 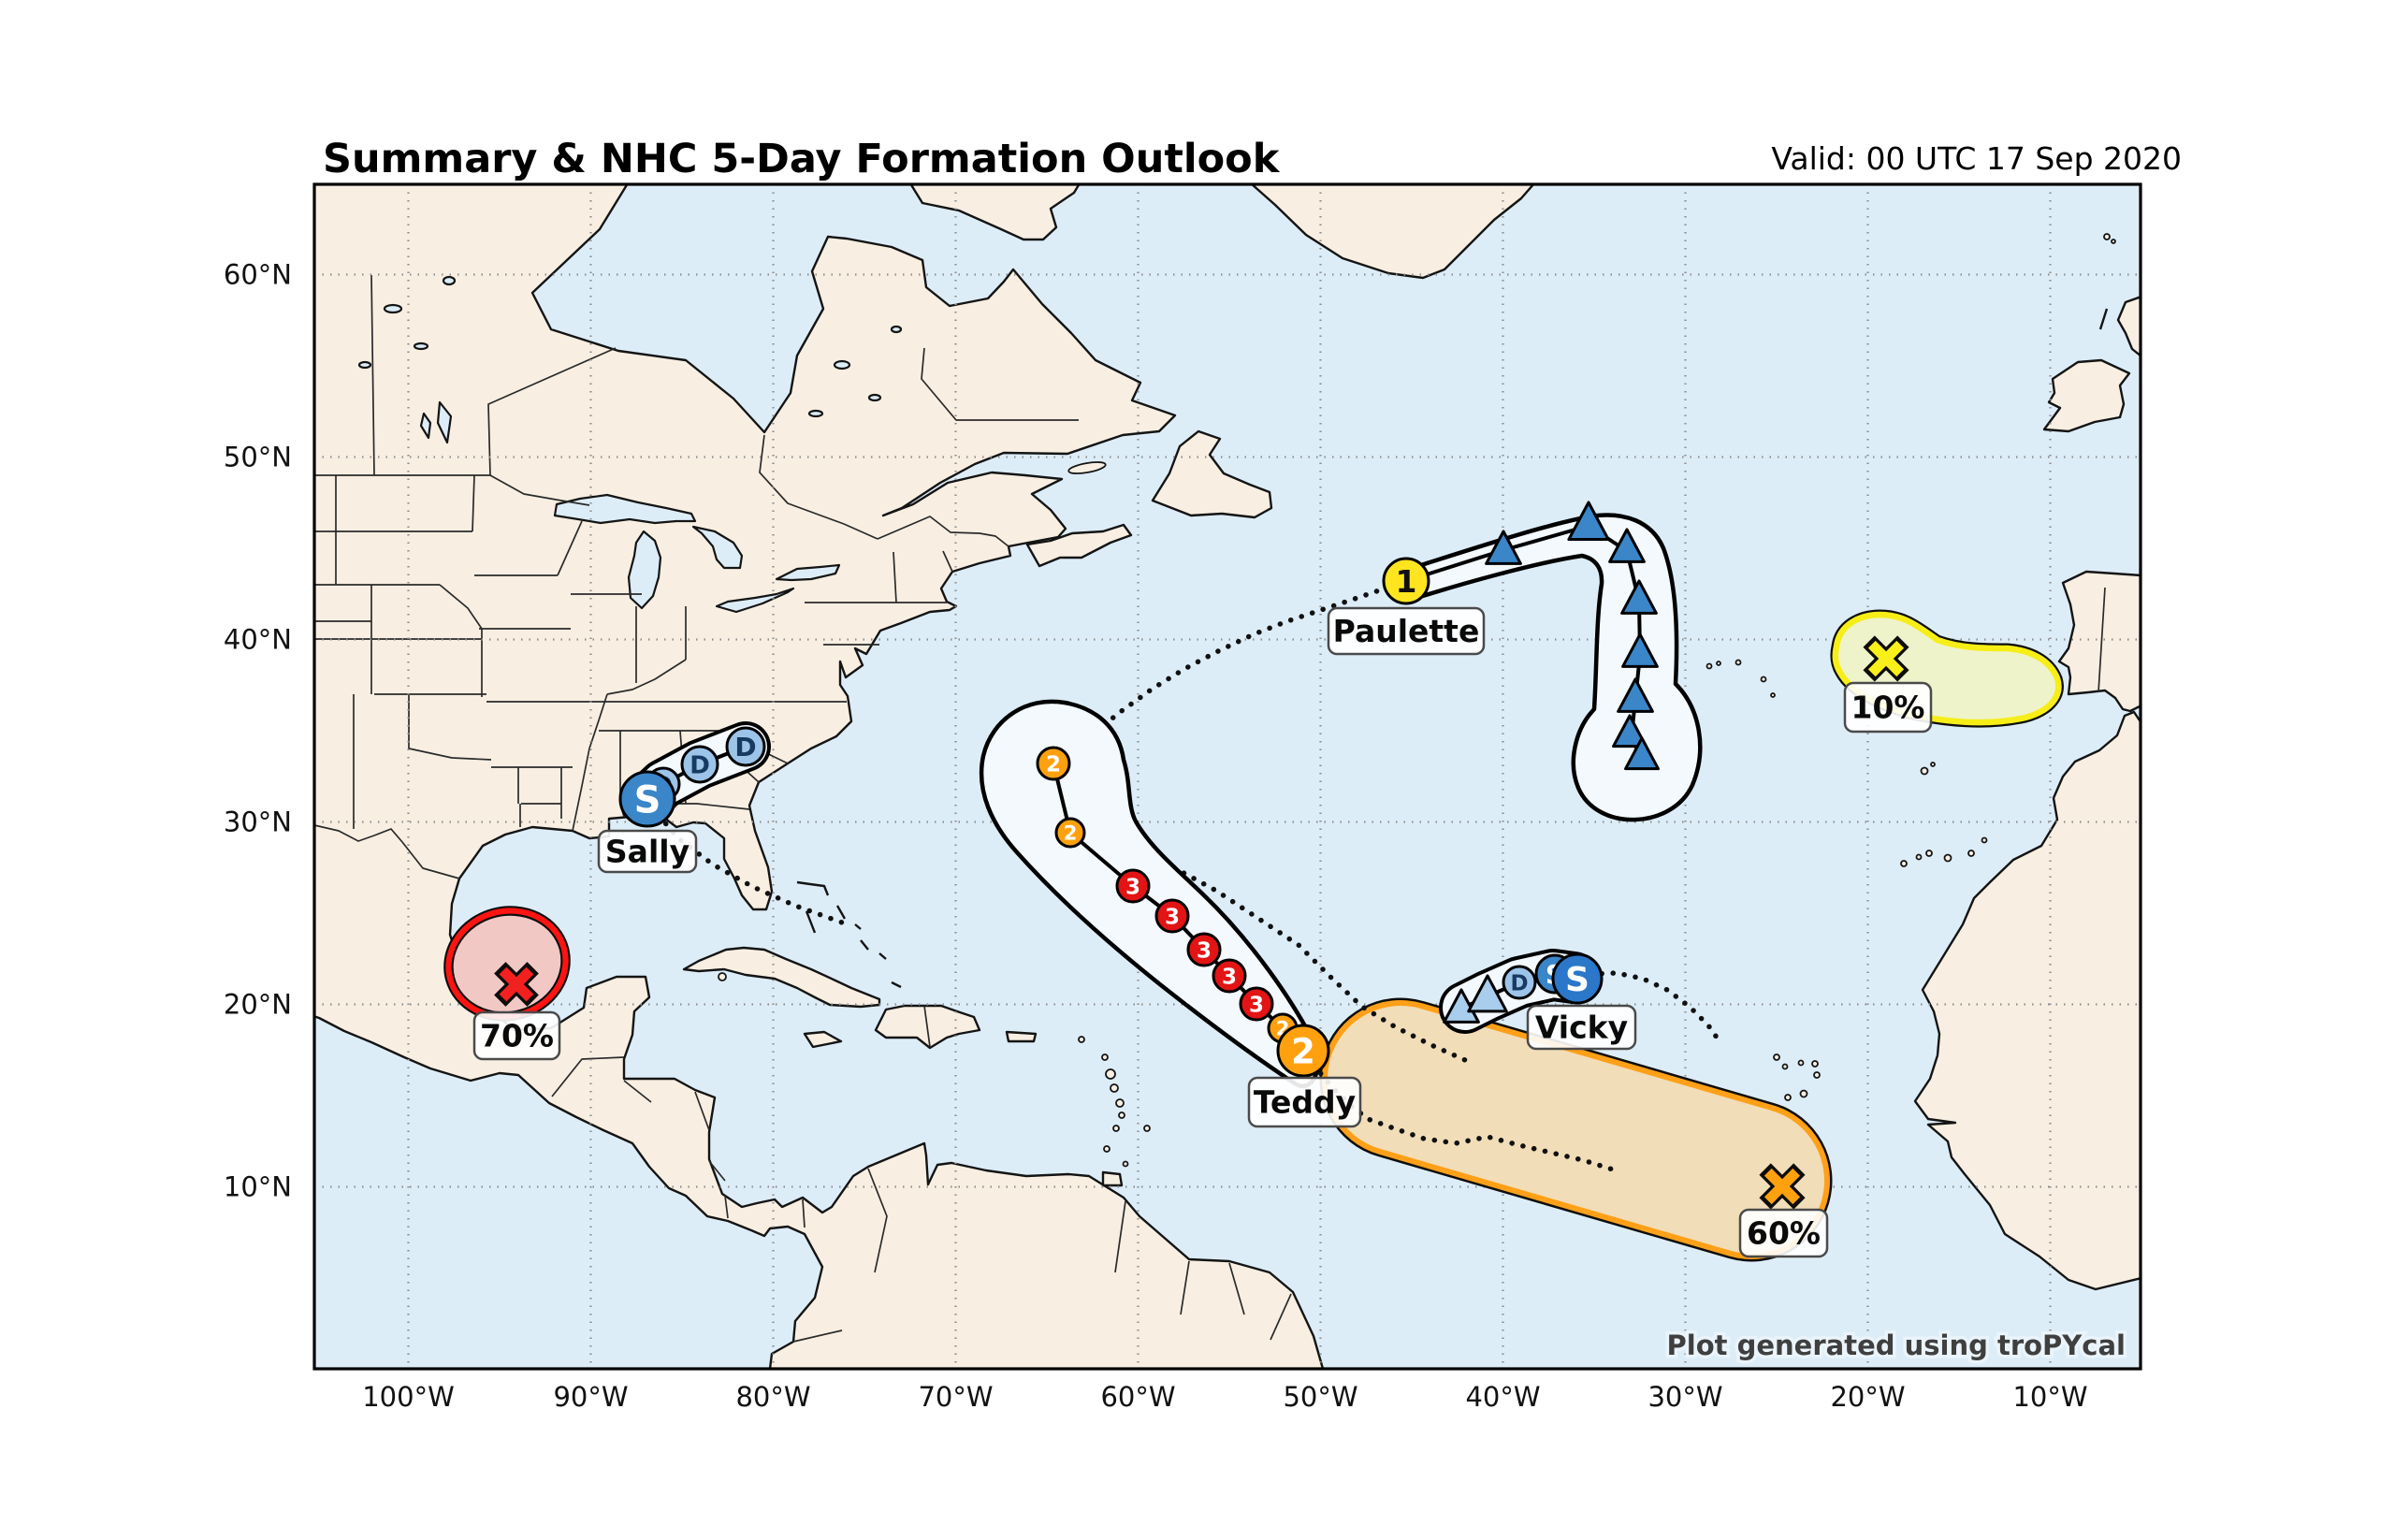 What do you see at coordinates (258, 1005) in the screenshot?
I see `lat-tick-label: 20°N` at bounding box center [258, 1005].